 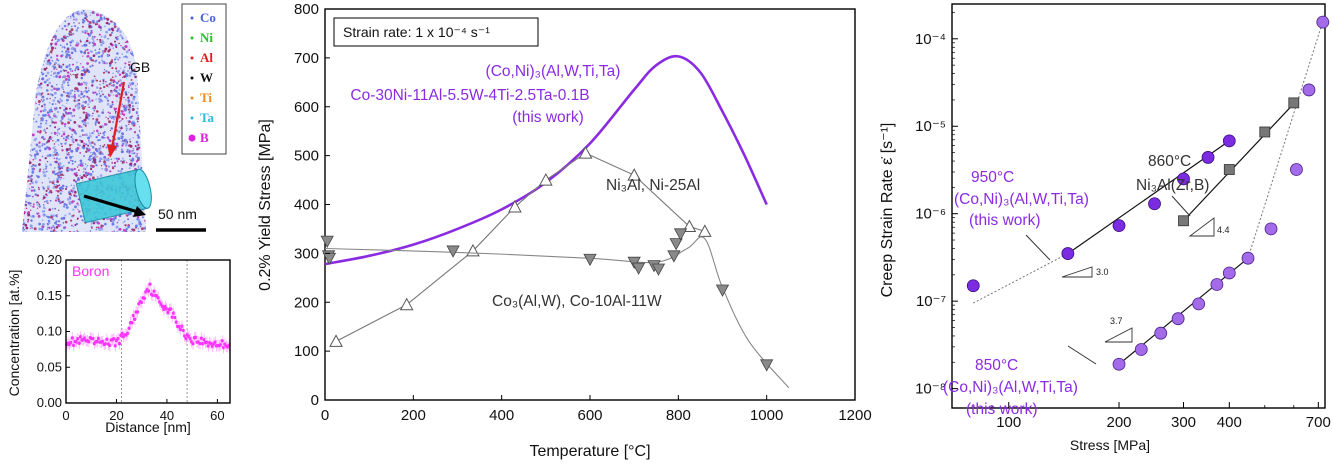 I want to click on gb-pointer-head-icon, so click(x=112, y=151).